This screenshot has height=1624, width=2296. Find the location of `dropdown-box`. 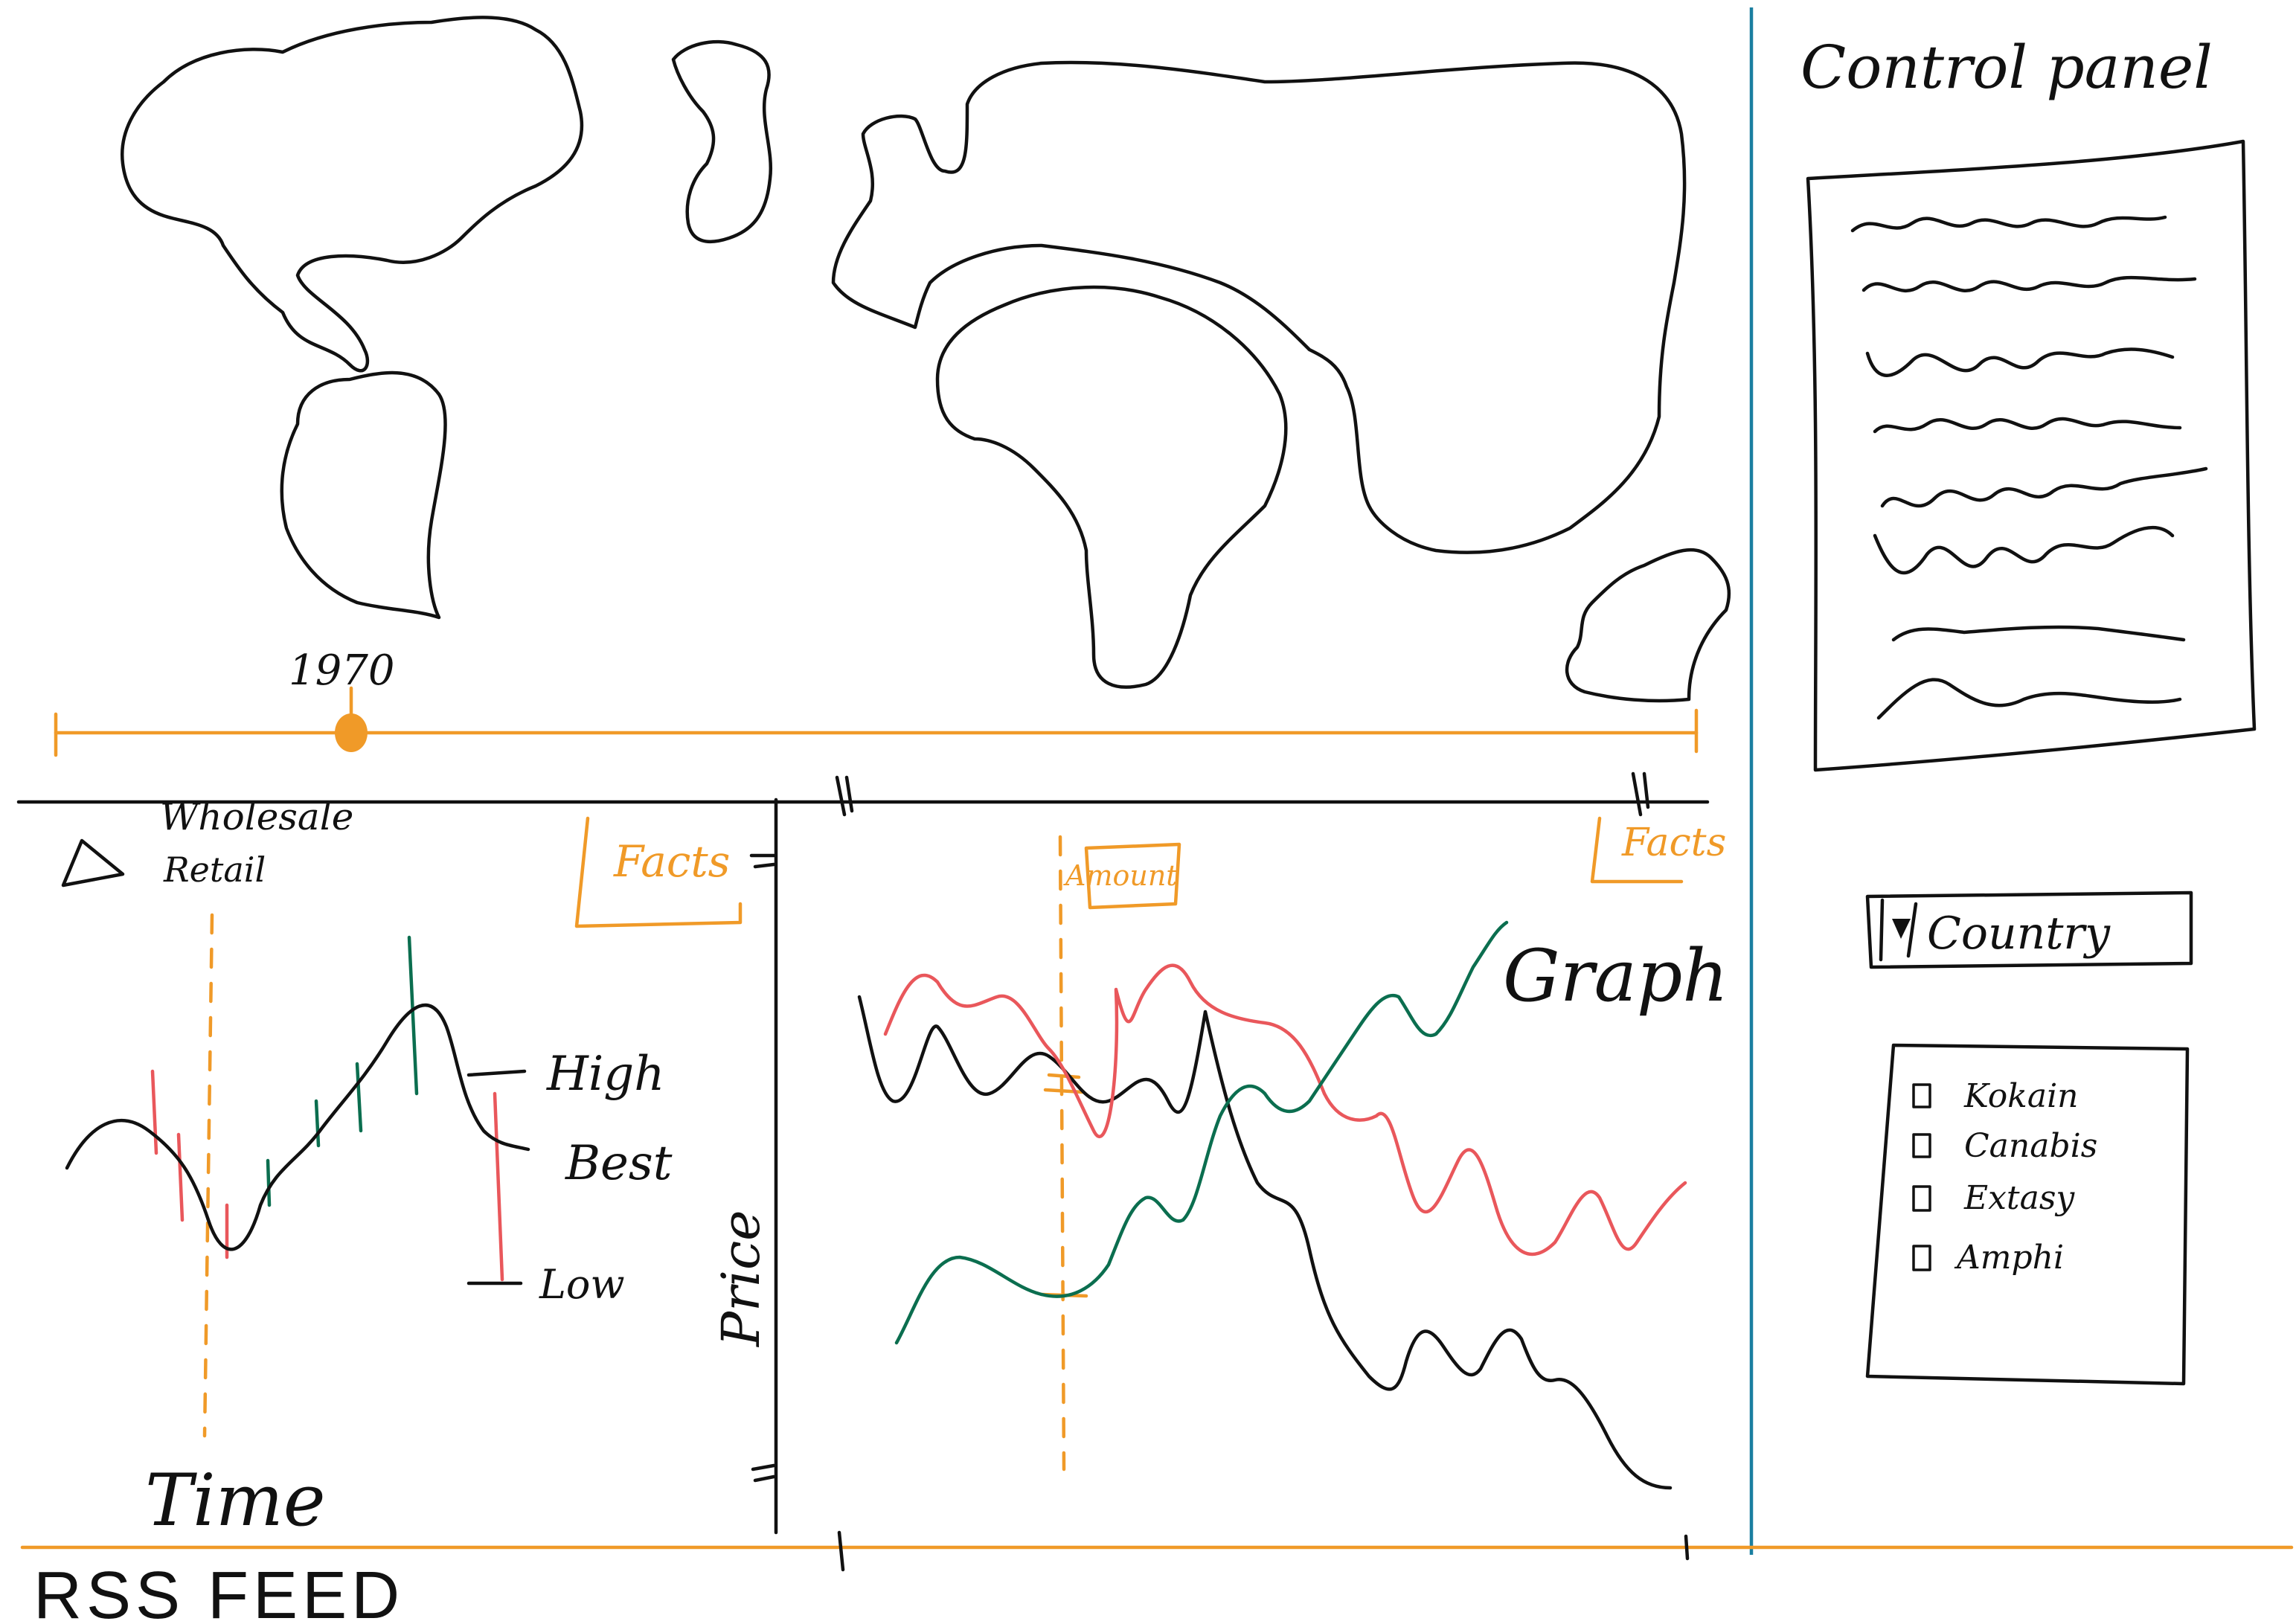

dropdown-box is located at coordinates (2029, 930).